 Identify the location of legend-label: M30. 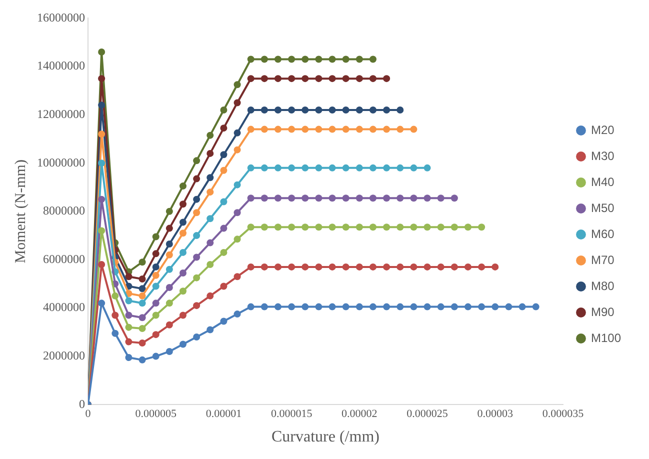
(602, 155).